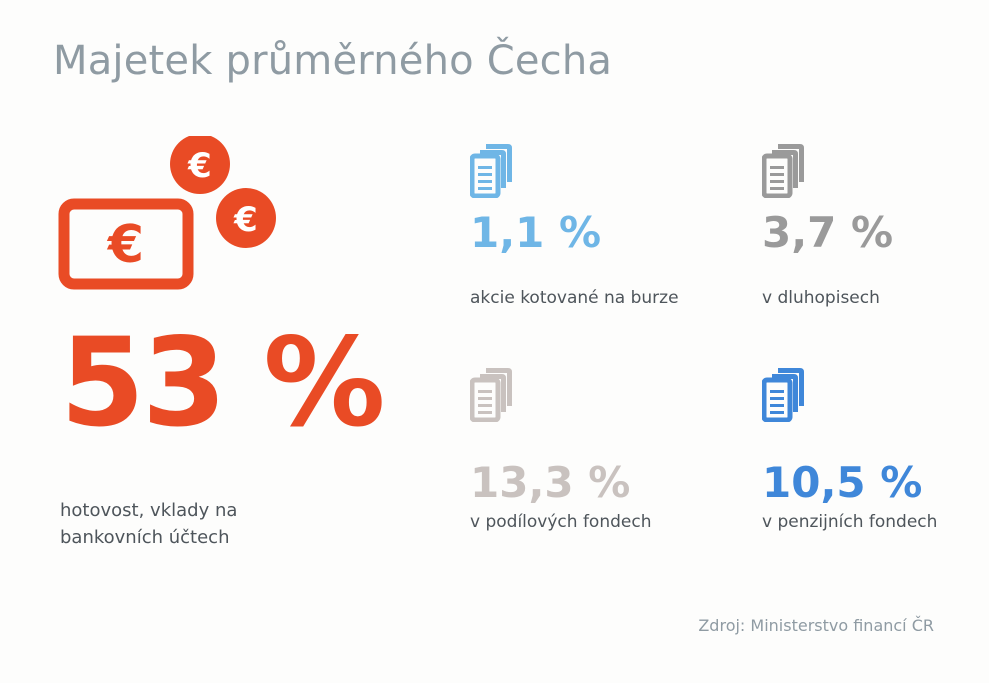 Image resolution: width=989 pixels, height=683 pixels. Describe the element at coordinates (149, 524) in the screenshot. I see `cash-share-label: hotovost, vklady na bankovních účtech` at that location.